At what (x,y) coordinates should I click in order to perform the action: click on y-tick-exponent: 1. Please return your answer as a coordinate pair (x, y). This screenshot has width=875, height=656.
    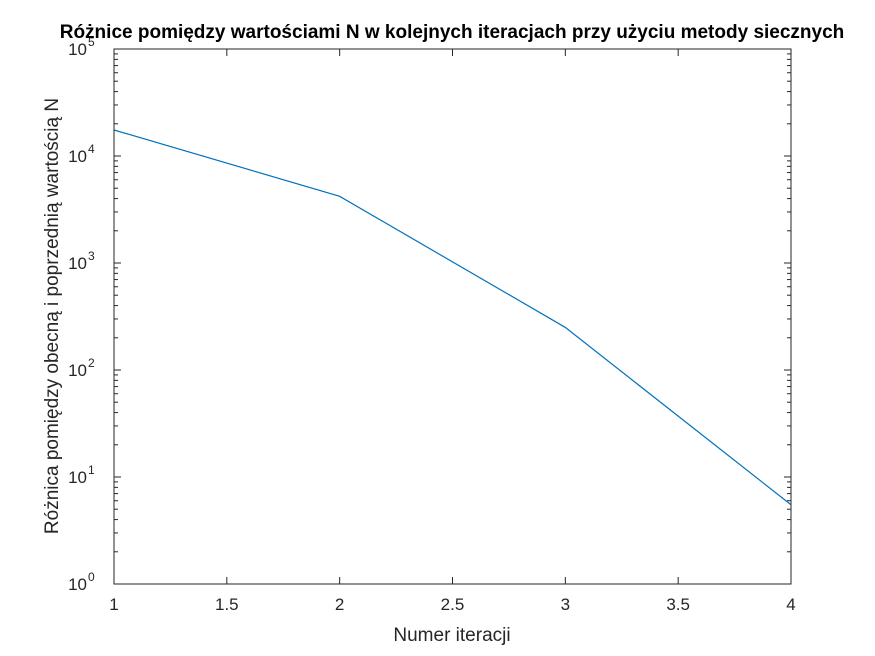
    Looking at the image, I should click on (91, 470).